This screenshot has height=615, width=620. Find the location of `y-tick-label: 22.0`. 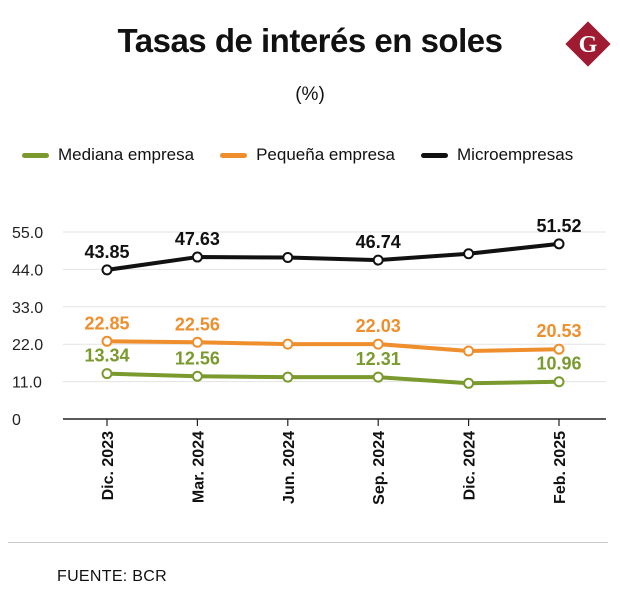

y-tick-label: 22.0 is located at coordinates (27, 345).